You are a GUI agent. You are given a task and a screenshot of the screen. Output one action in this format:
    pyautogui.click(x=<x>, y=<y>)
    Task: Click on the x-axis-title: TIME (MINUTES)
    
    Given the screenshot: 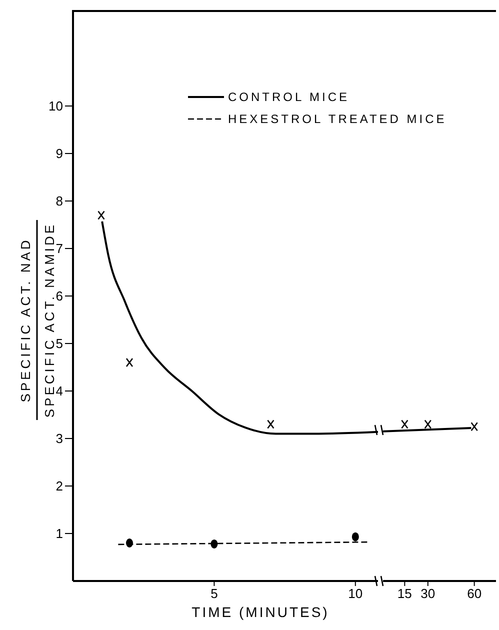 What is the action you would take?
    pyautogui.click(x=261, y=612)
    